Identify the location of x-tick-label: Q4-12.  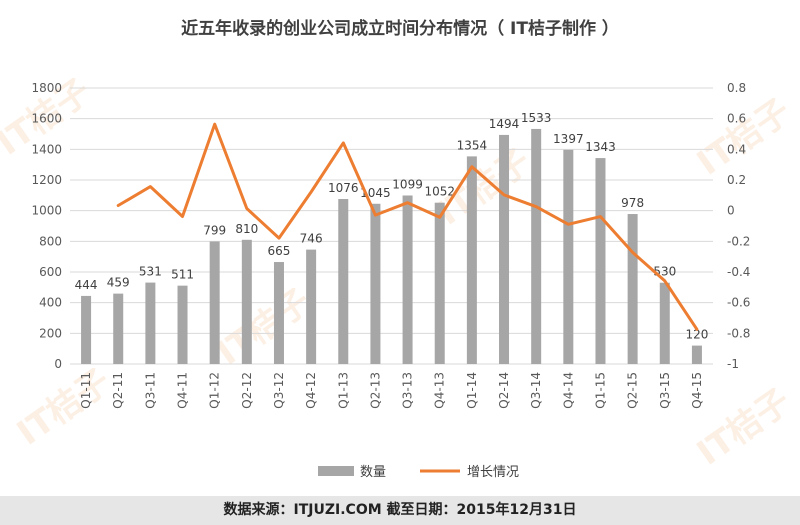
(311, 390).